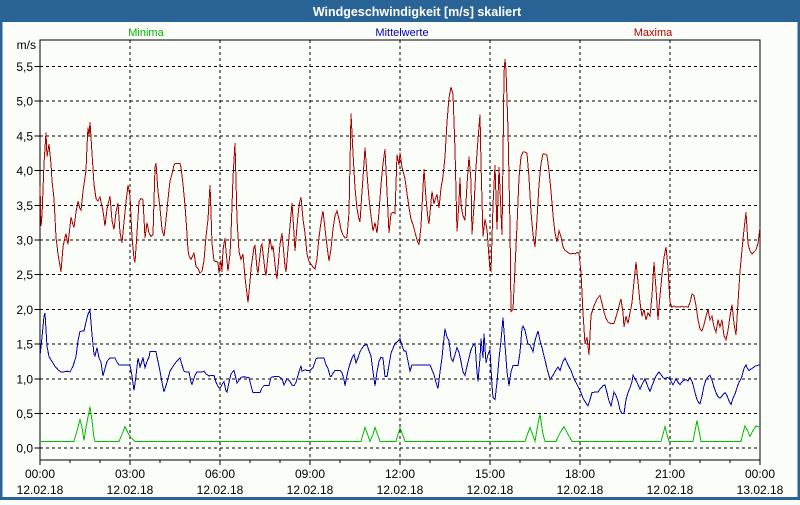  Describe the element at coordinates (24, 345) in the screenshot. I see `svg-text: 1,5` at that location.